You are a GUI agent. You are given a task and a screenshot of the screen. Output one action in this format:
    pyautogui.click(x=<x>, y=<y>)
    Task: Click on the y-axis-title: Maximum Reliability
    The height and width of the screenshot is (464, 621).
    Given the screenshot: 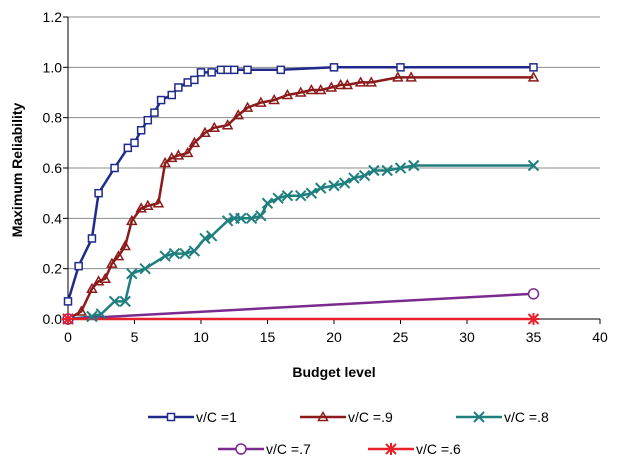 What is the action you would take?
    pyautogui.click(x=17, y=169)
    